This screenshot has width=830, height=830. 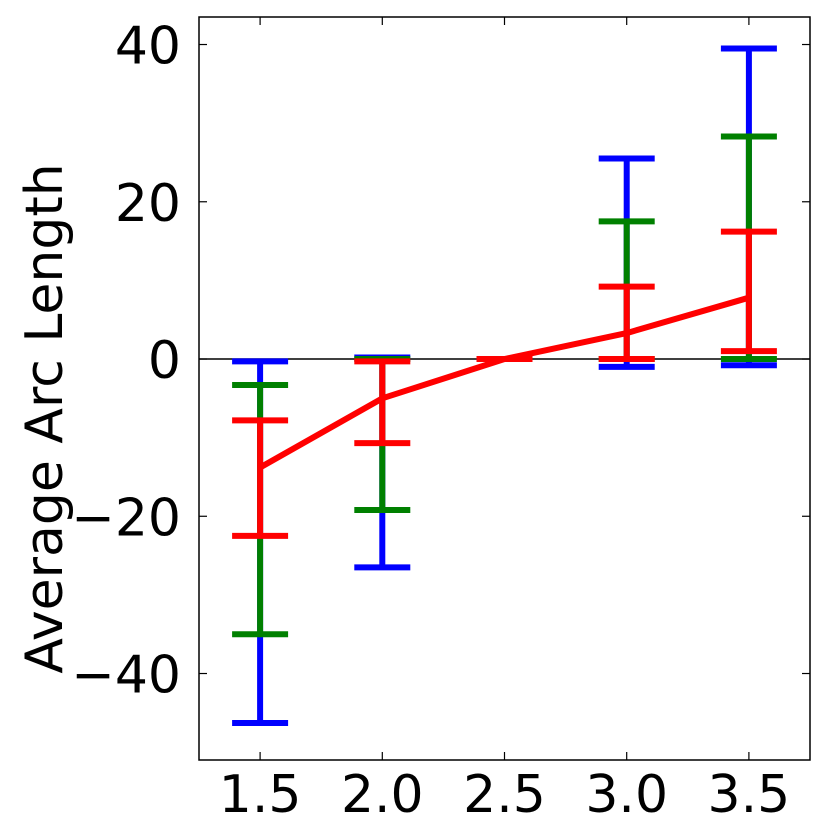 What do you see at coordinates (148, 47) in the screenshot?
I see `y-tick-label: 40` at bounding box center [148, 47].